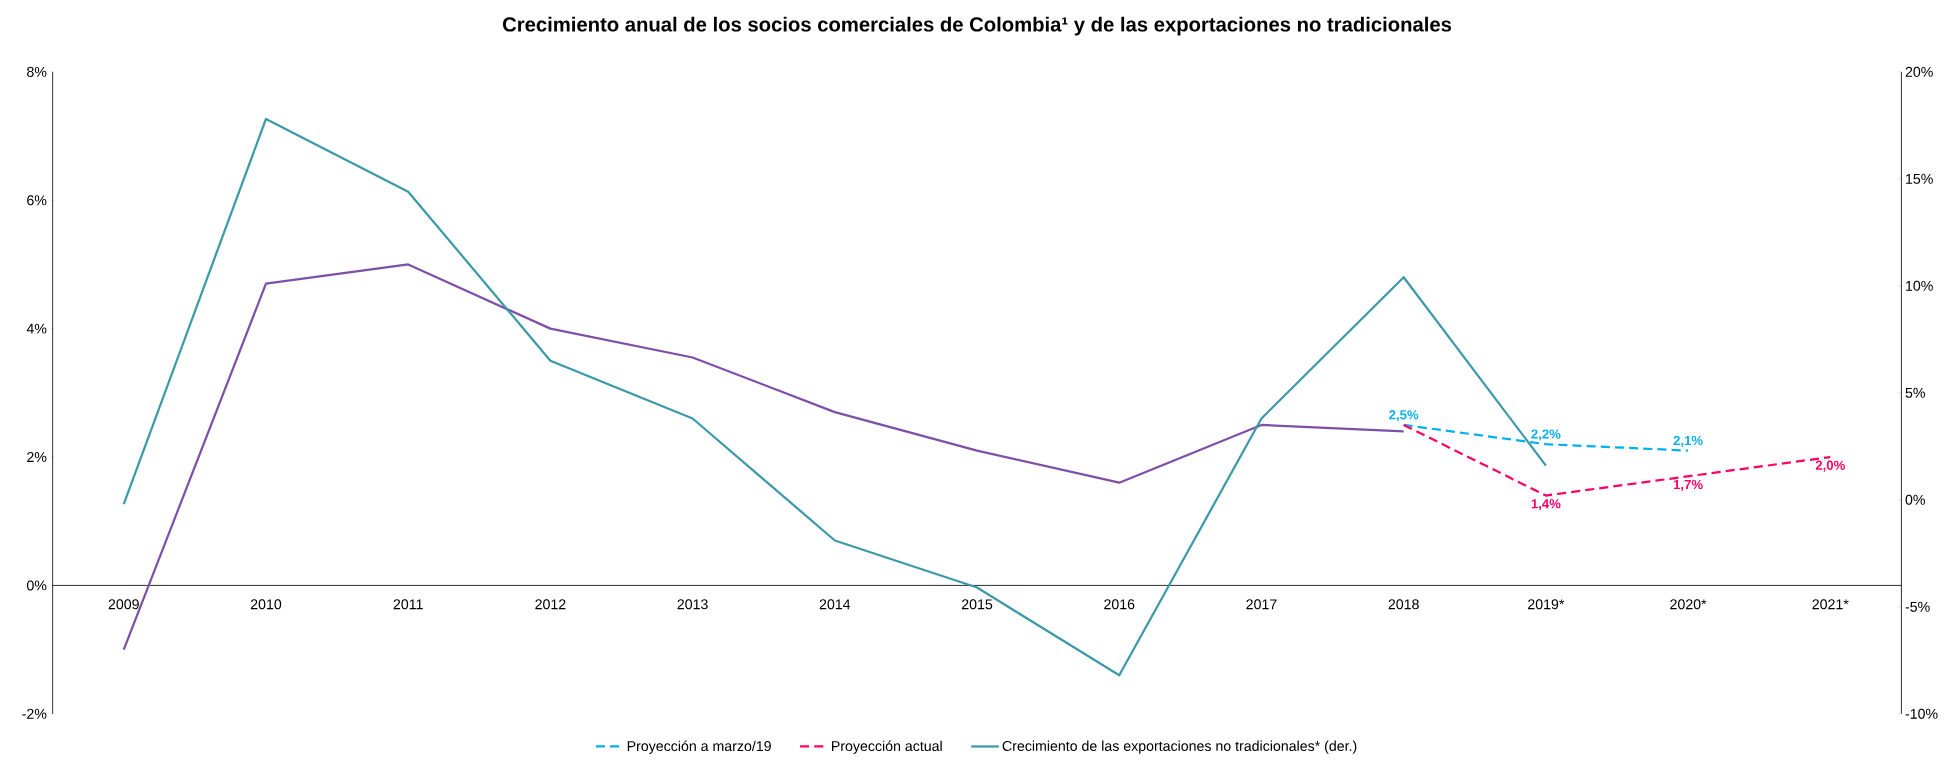 Image resolution: width=1950 pixels, height=770 pixels. I want to click on y2-tick-label: 10%, so click(1919, 285).